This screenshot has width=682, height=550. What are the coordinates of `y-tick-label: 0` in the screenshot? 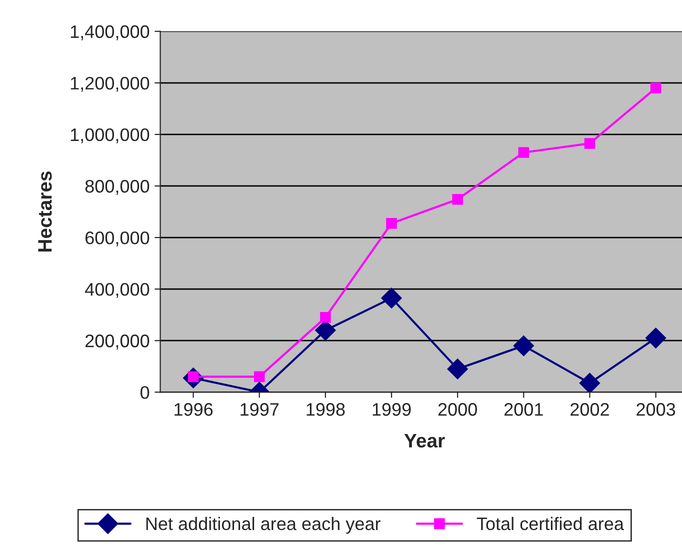 It's located at (145, 392).